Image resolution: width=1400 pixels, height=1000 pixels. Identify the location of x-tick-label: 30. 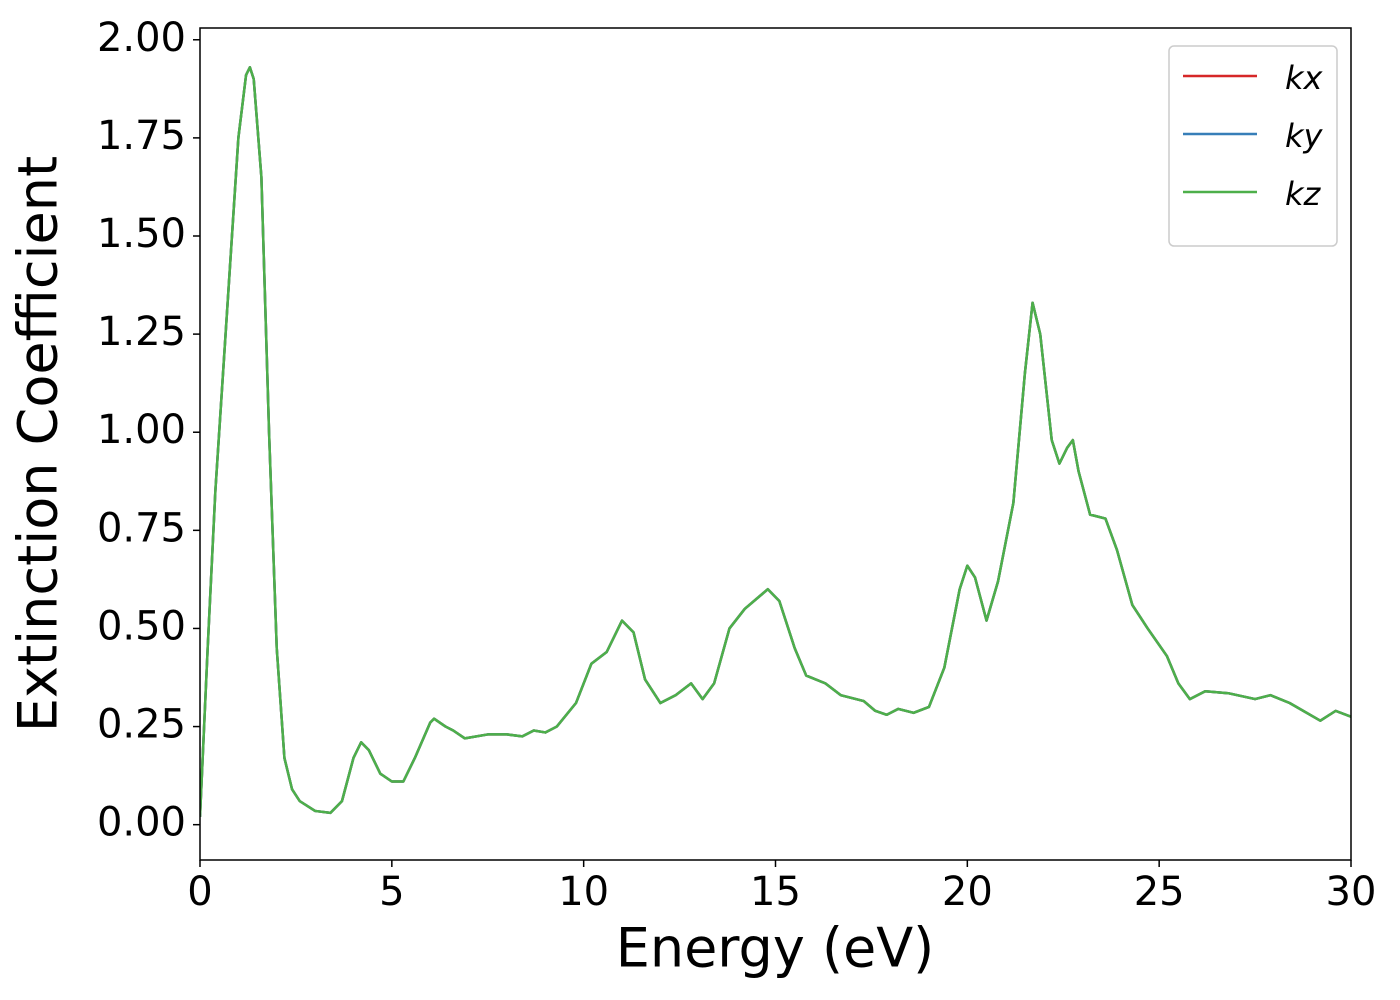
(1351, 892).